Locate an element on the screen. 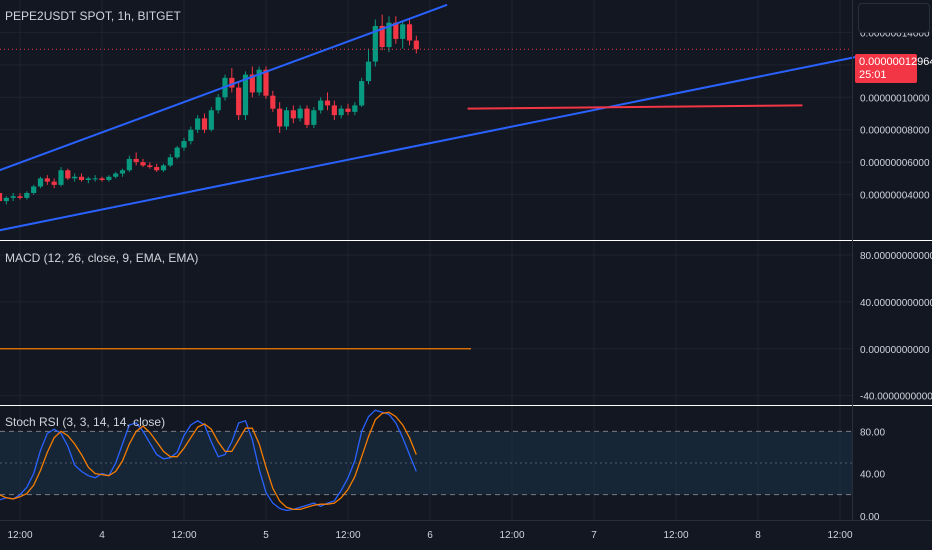 This screenshot has height=550, width=932. stoch-series is located at coordinates (208, 460).